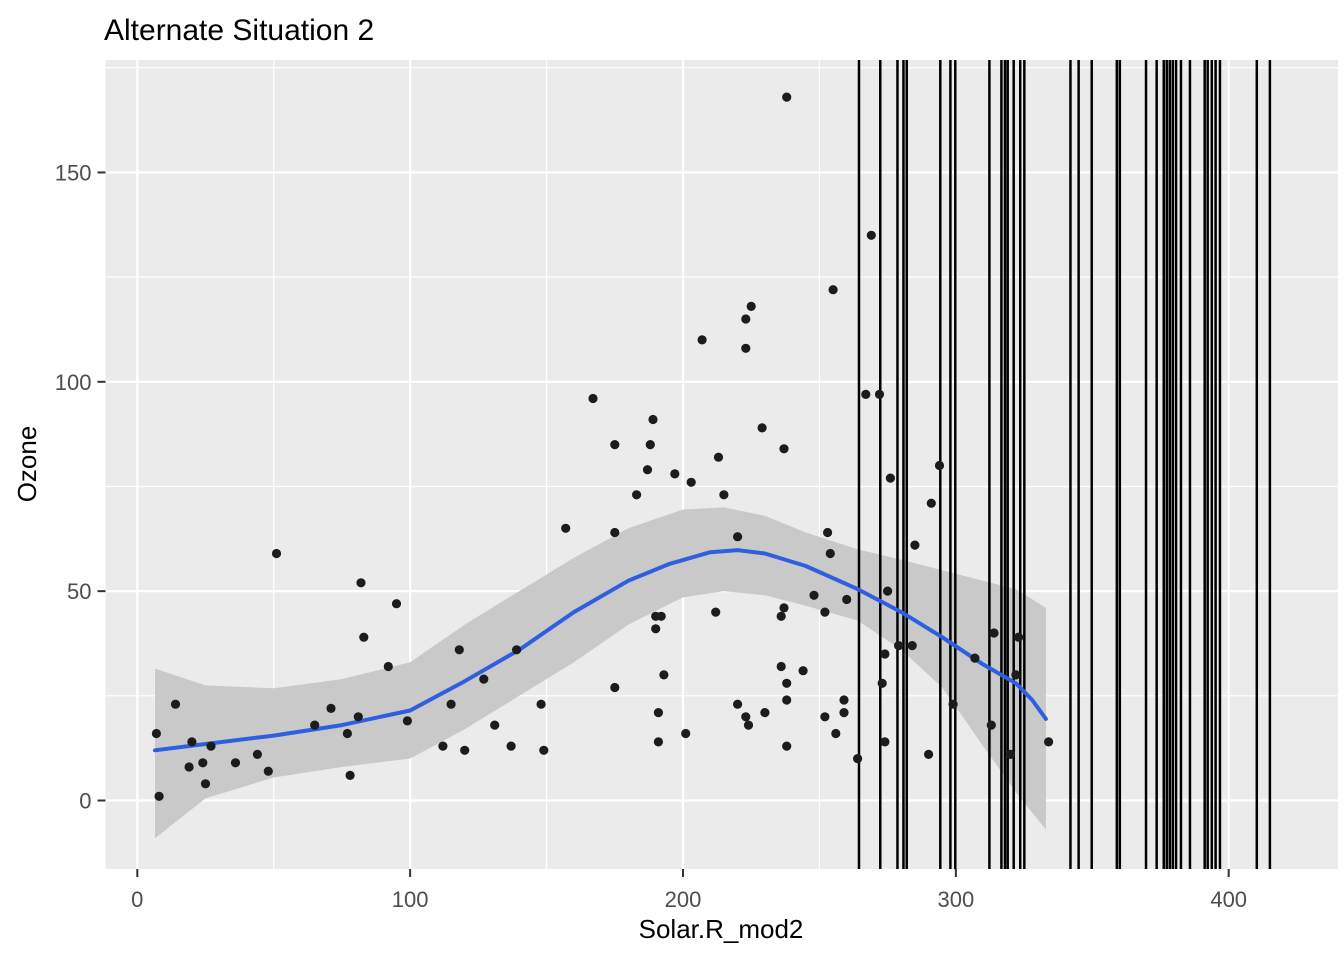  I want to click on x-tick-label: 100, so click(410, 899).